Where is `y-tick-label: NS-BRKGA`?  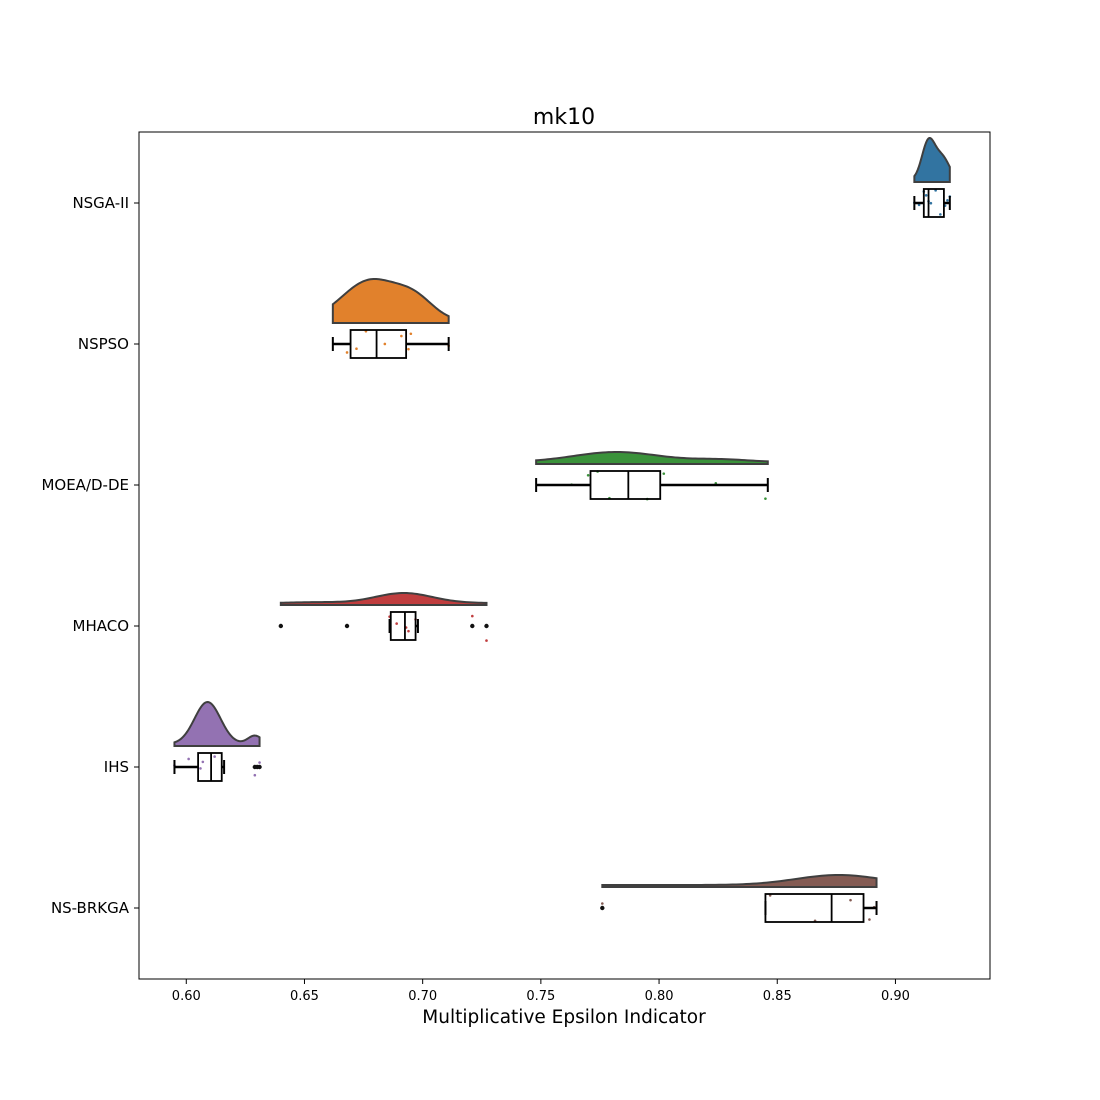
y-tick-label: NS-BRKGA is located at coordinates (90, 908).